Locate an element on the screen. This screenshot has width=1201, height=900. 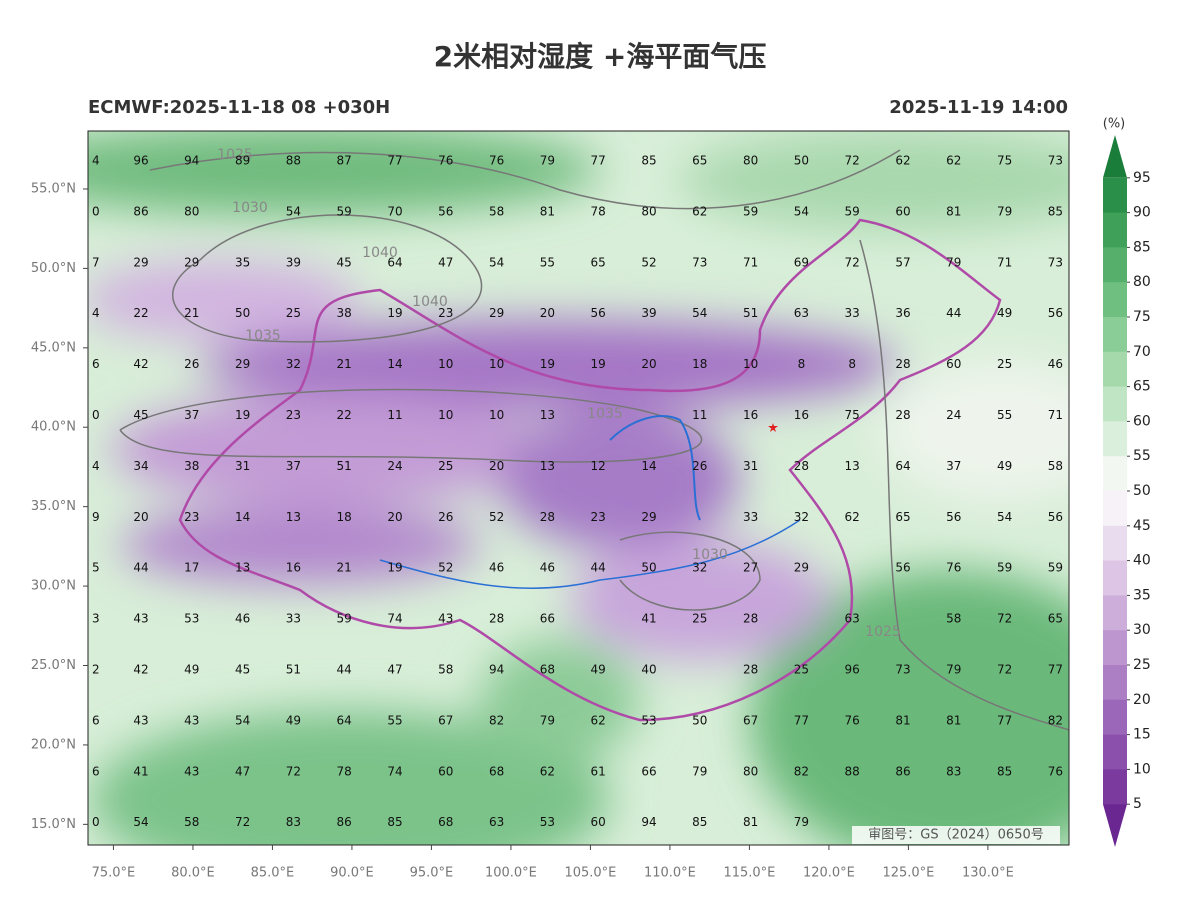
x-tick-label: 80.0°E is located at coordinates (193, 873).